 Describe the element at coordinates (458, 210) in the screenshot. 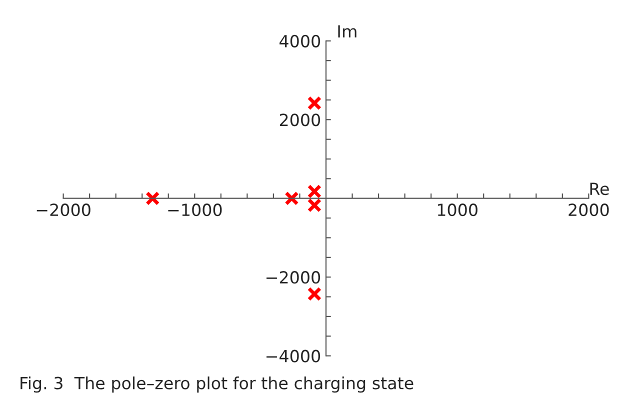

I see `x-tick-label: 1000` at that location.